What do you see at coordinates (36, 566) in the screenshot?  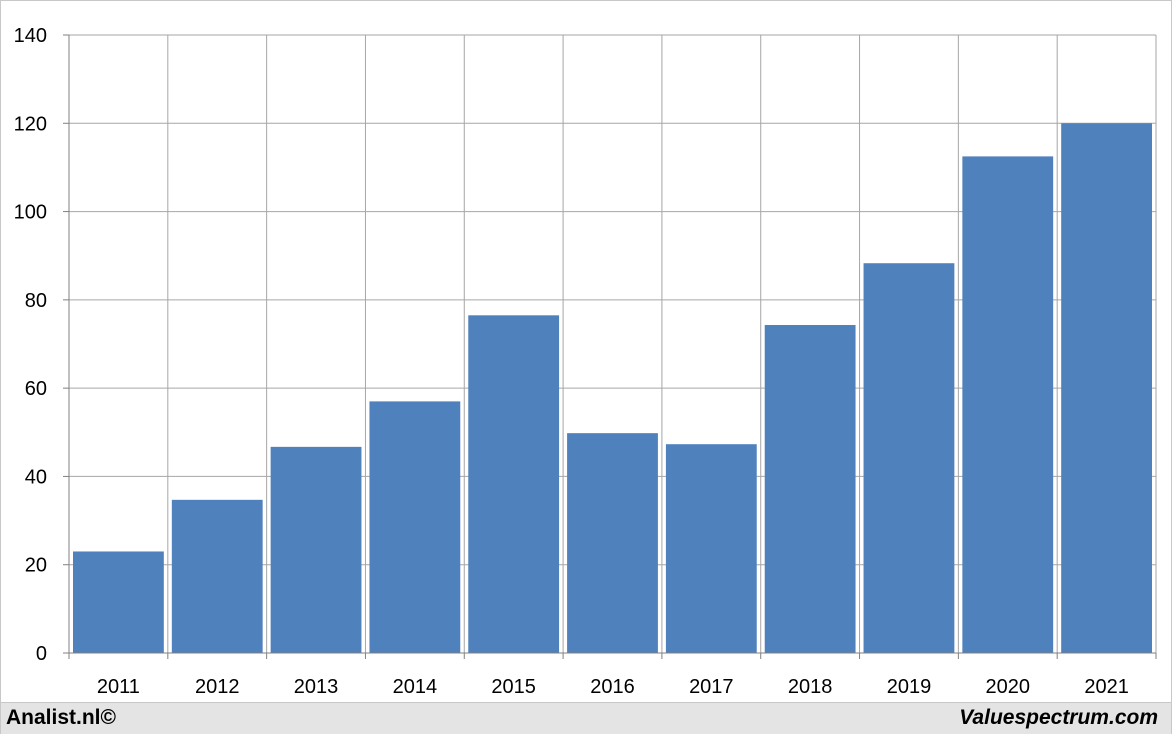 I see `y-tick-label: 20` at bounding box center [36, 566].